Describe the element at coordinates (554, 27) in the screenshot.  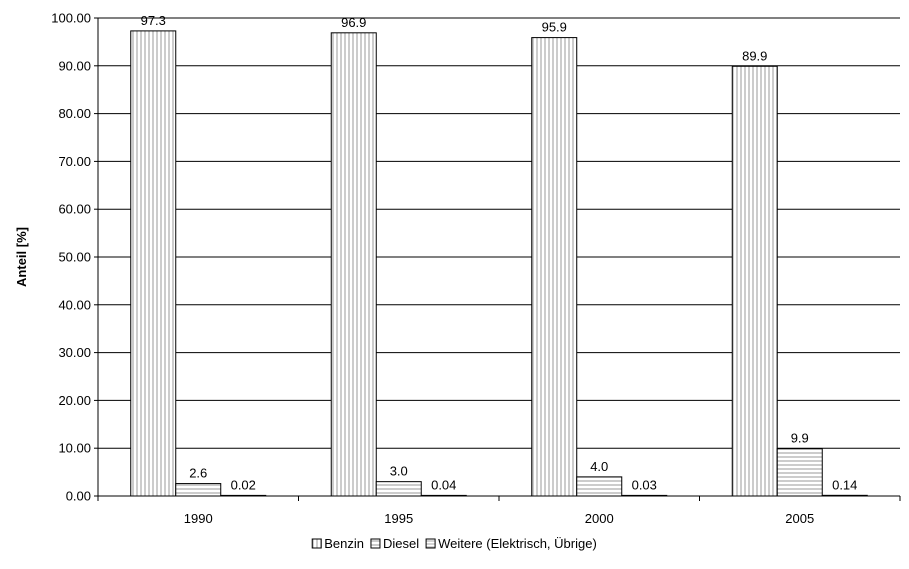
I see `data-label: 95.9` at that location.